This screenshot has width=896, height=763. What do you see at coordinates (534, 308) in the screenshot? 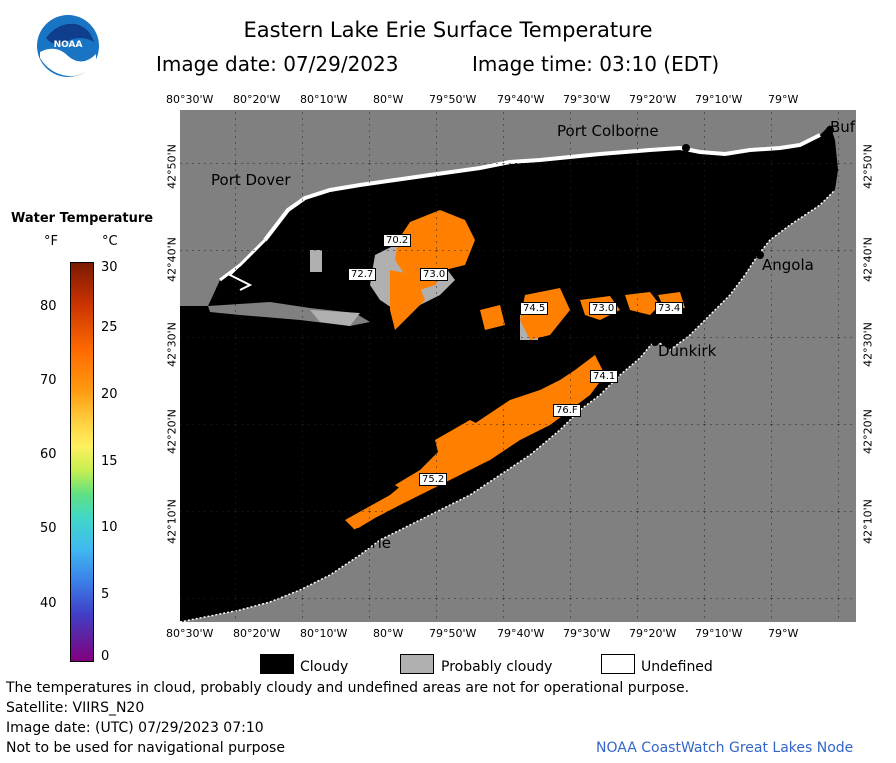
I see `temp-label: 74.5` at bounding box center [534, 308].